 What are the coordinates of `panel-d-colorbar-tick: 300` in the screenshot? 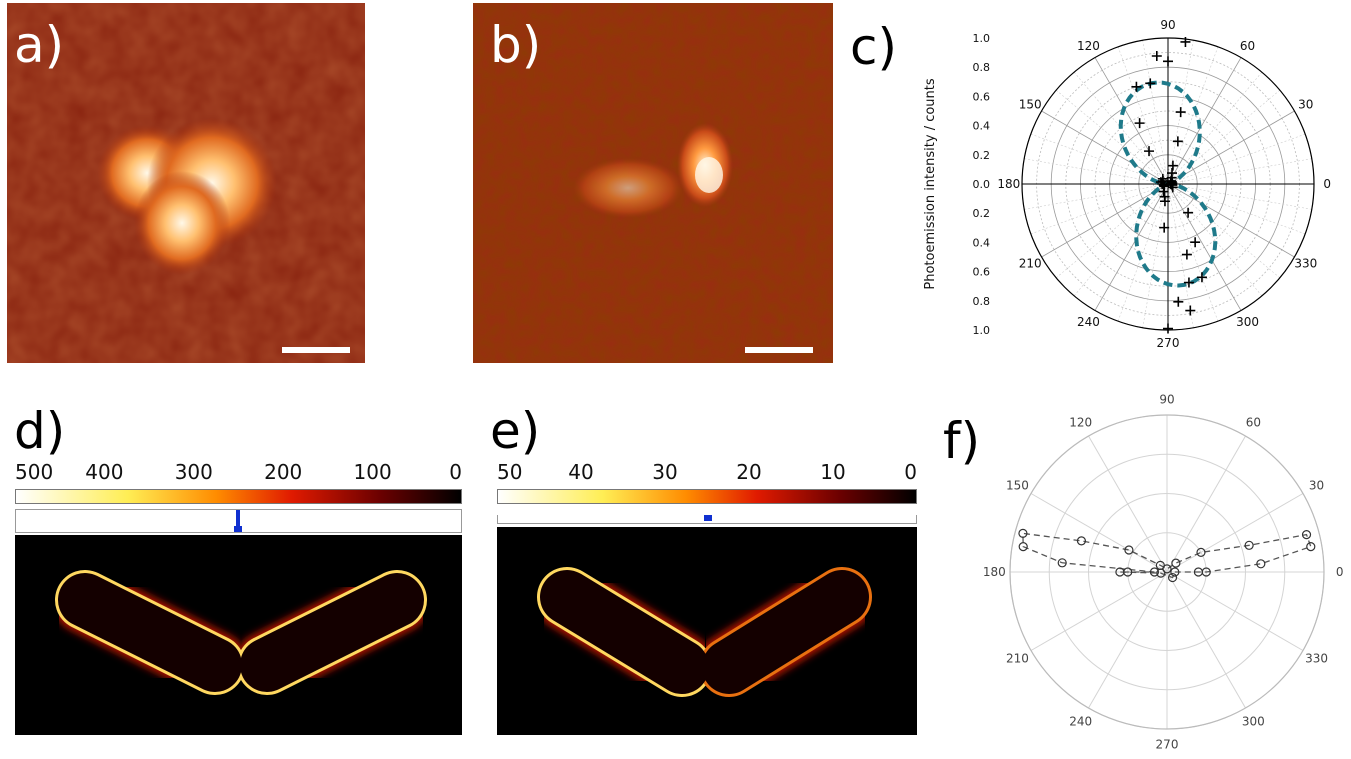 It's located at (193, 472).